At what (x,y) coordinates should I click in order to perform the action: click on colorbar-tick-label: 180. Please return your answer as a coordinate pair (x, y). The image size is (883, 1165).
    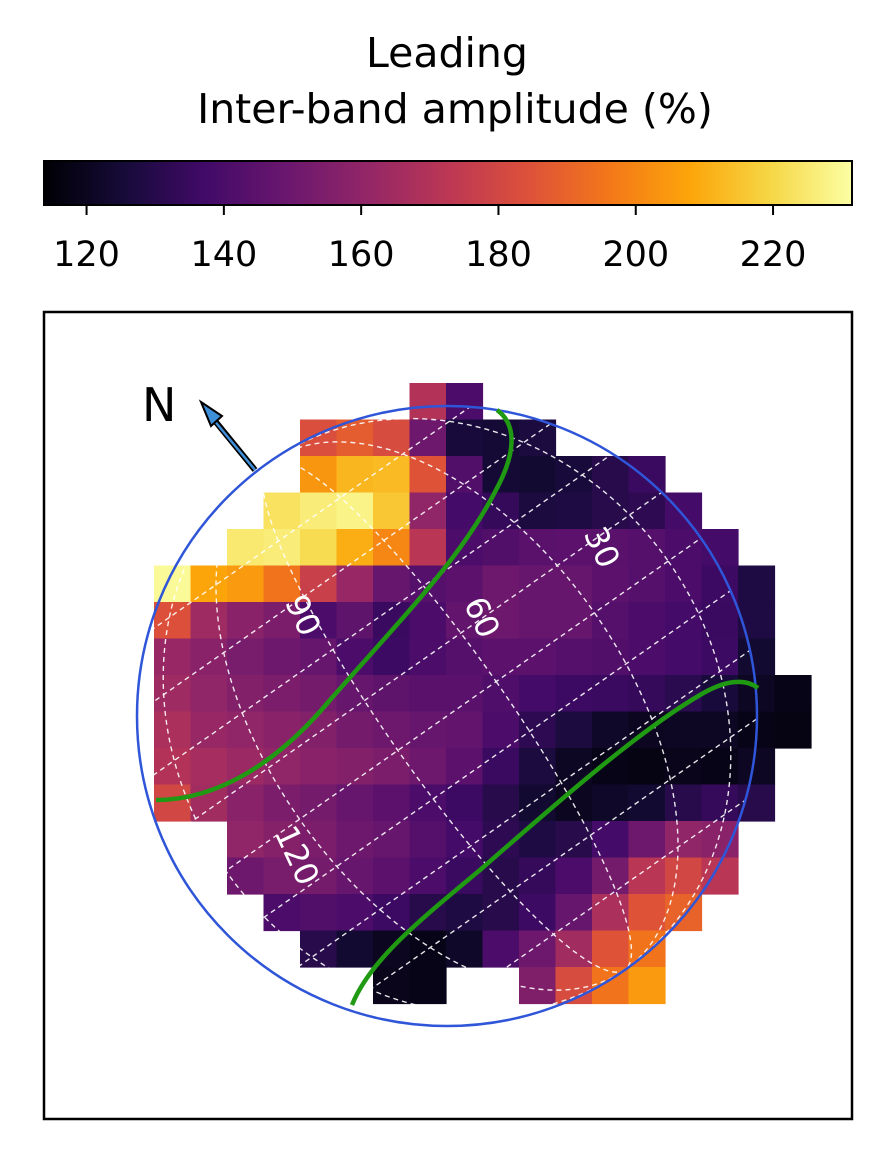
    Looking at the image, I should click on (498, 255).